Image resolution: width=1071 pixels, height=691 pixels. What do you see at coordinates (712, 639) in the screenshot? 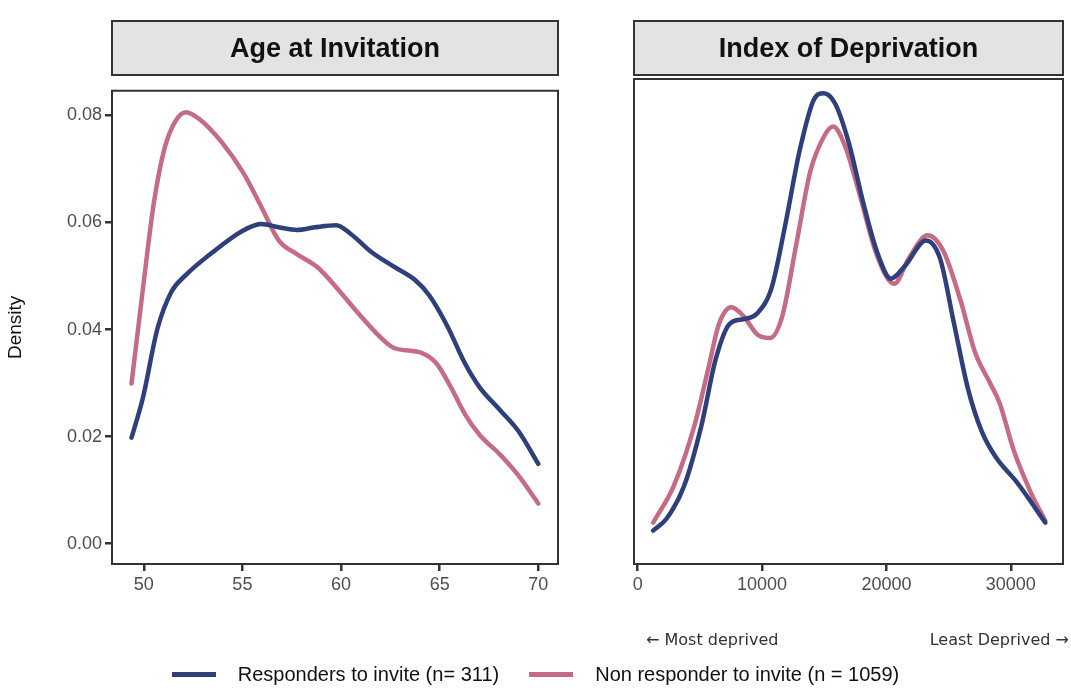
I see `text: ← Most deprived` at bounding box center [712, 639].